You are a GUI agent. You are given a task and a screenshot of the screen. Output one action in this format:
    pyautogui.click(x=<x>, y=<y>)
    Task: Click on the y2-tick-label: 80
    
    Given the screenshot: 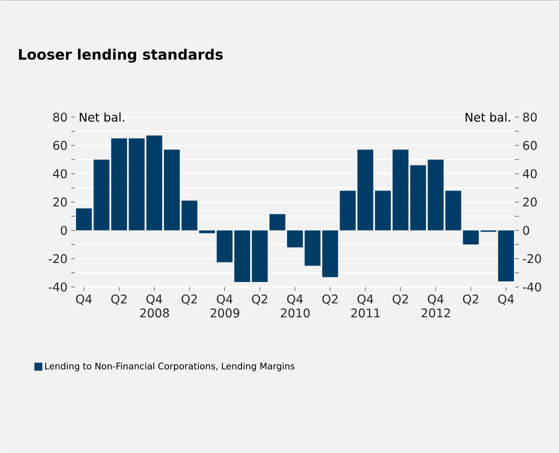 What is the action you would take?
    pyautogui.click(x=530, y=117)
    